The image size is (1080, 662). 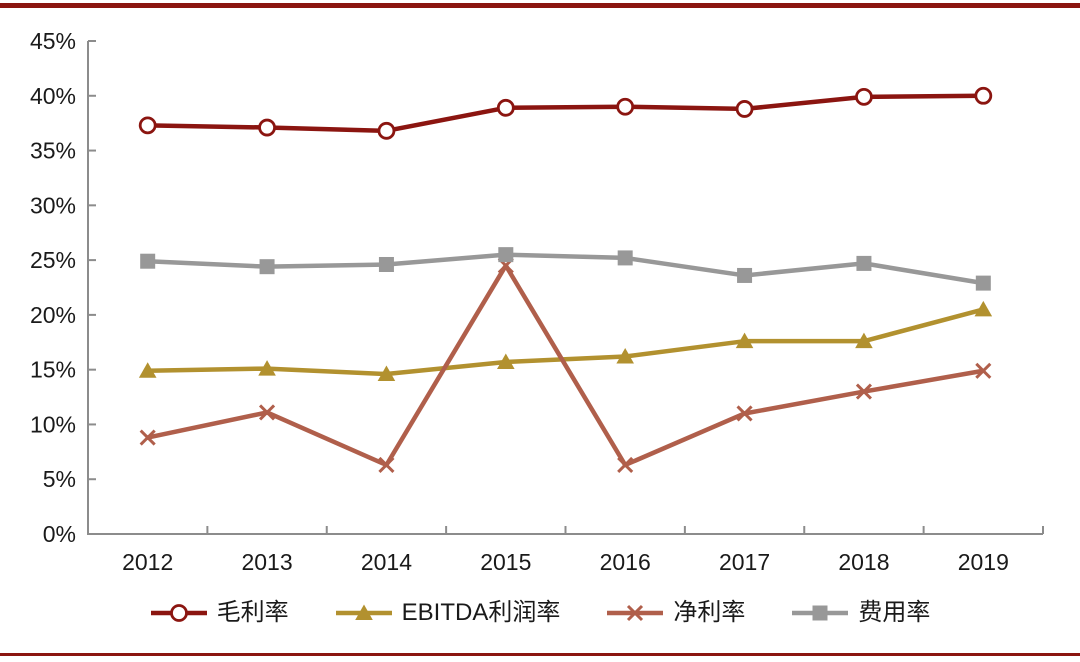 What do you see at coordinates (53, 205) in the screenshot?
I see `y-axis-tick-label: 30%` at bounding box center [53, 205].